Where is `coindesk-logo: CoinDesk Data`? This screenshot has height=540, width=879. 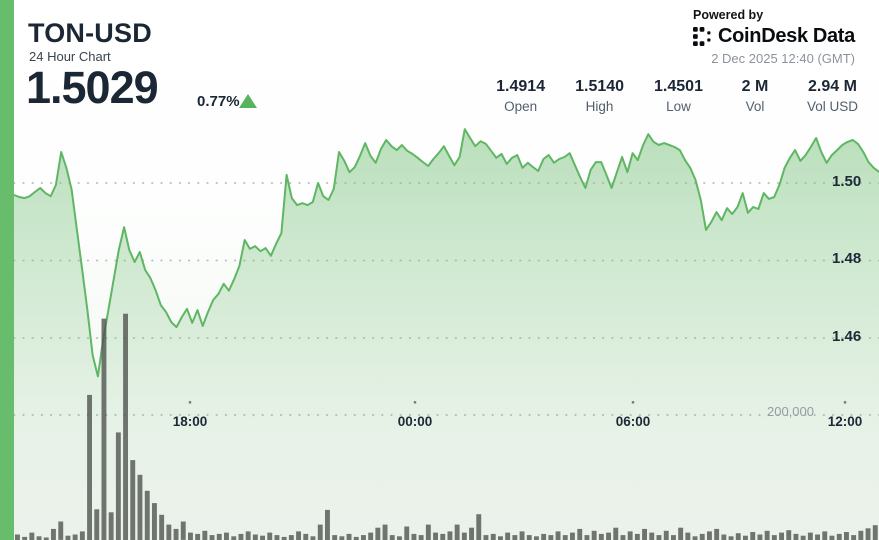 coindesk-logo: CoinDesk Data is located at coordinates (773, 36).